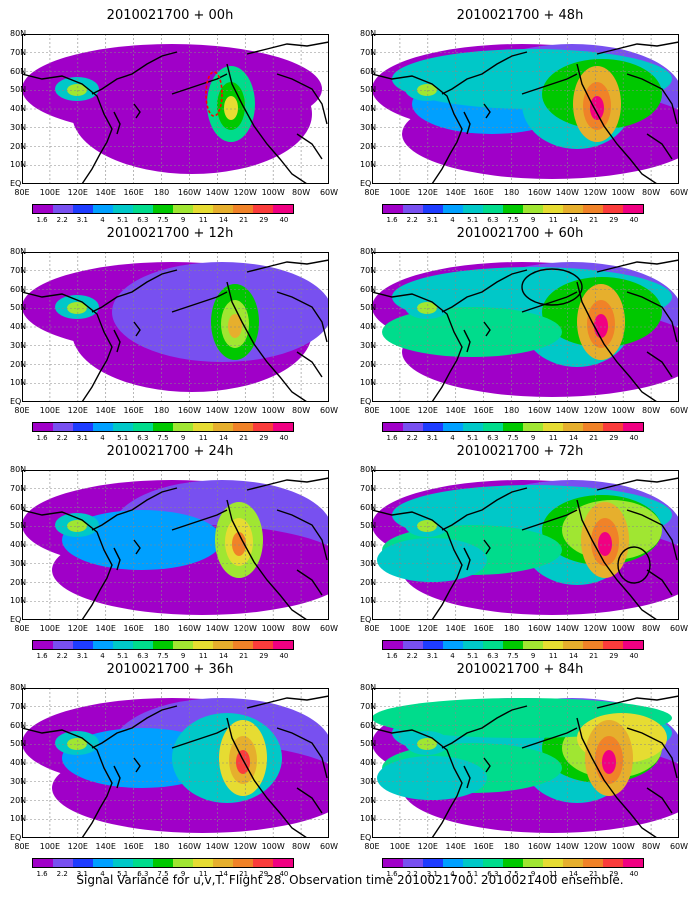  I want to click on colorbar, so click(513, 645).